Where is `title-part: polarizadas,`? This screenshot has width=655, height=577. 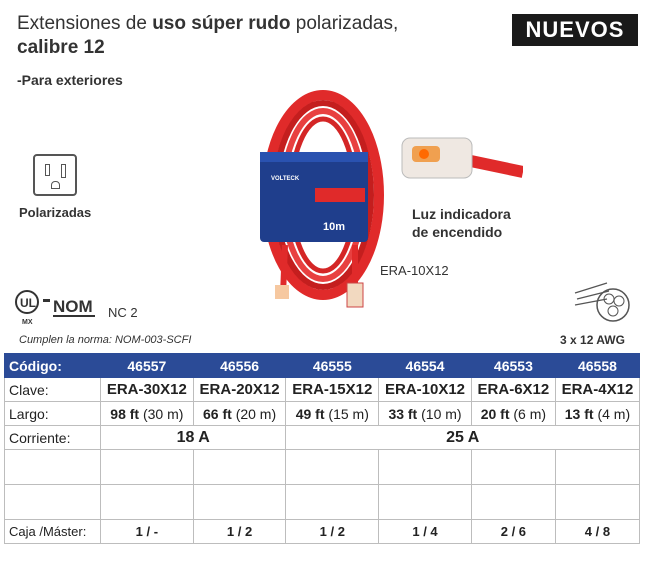 title-part: polarizadas, is located at coordinates (344, 23).